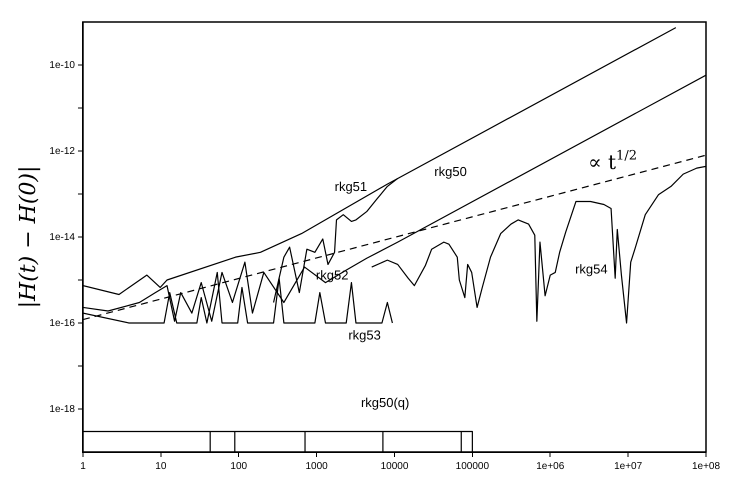  Describe the element at coordinates (550, 466) in the screenshot. I see `x-tick-label: 1e+06` at that location.